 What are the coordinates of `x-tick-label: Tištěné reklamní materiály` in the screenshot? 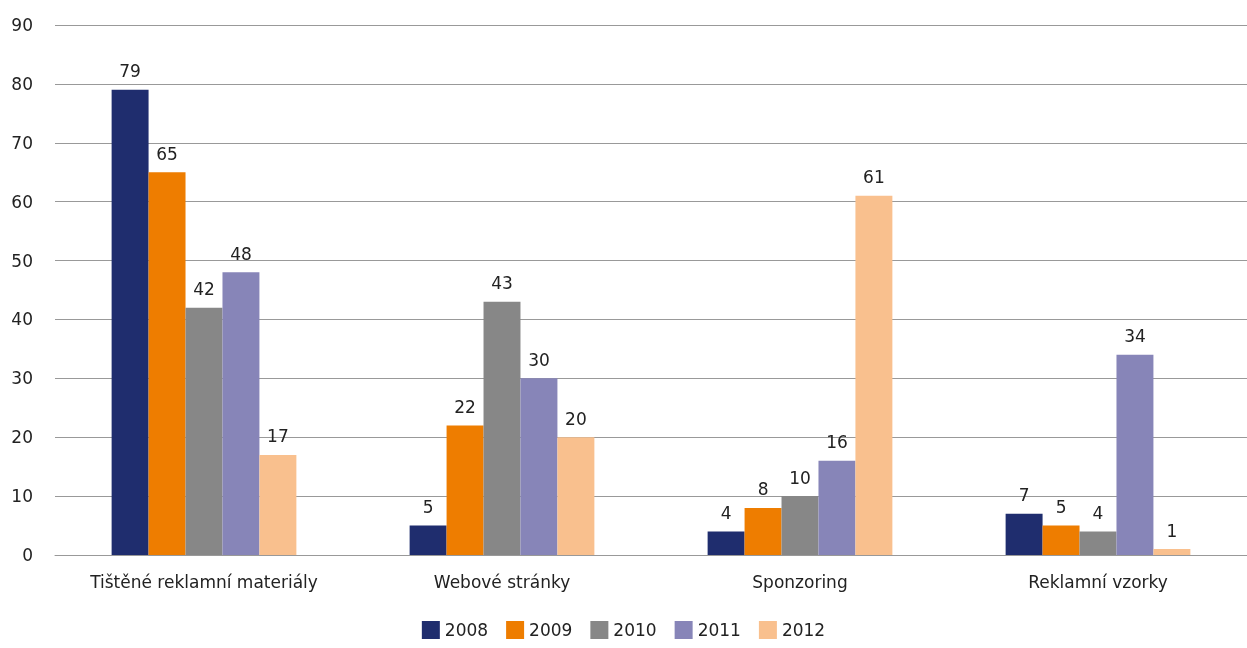 It's located at (203, 581).